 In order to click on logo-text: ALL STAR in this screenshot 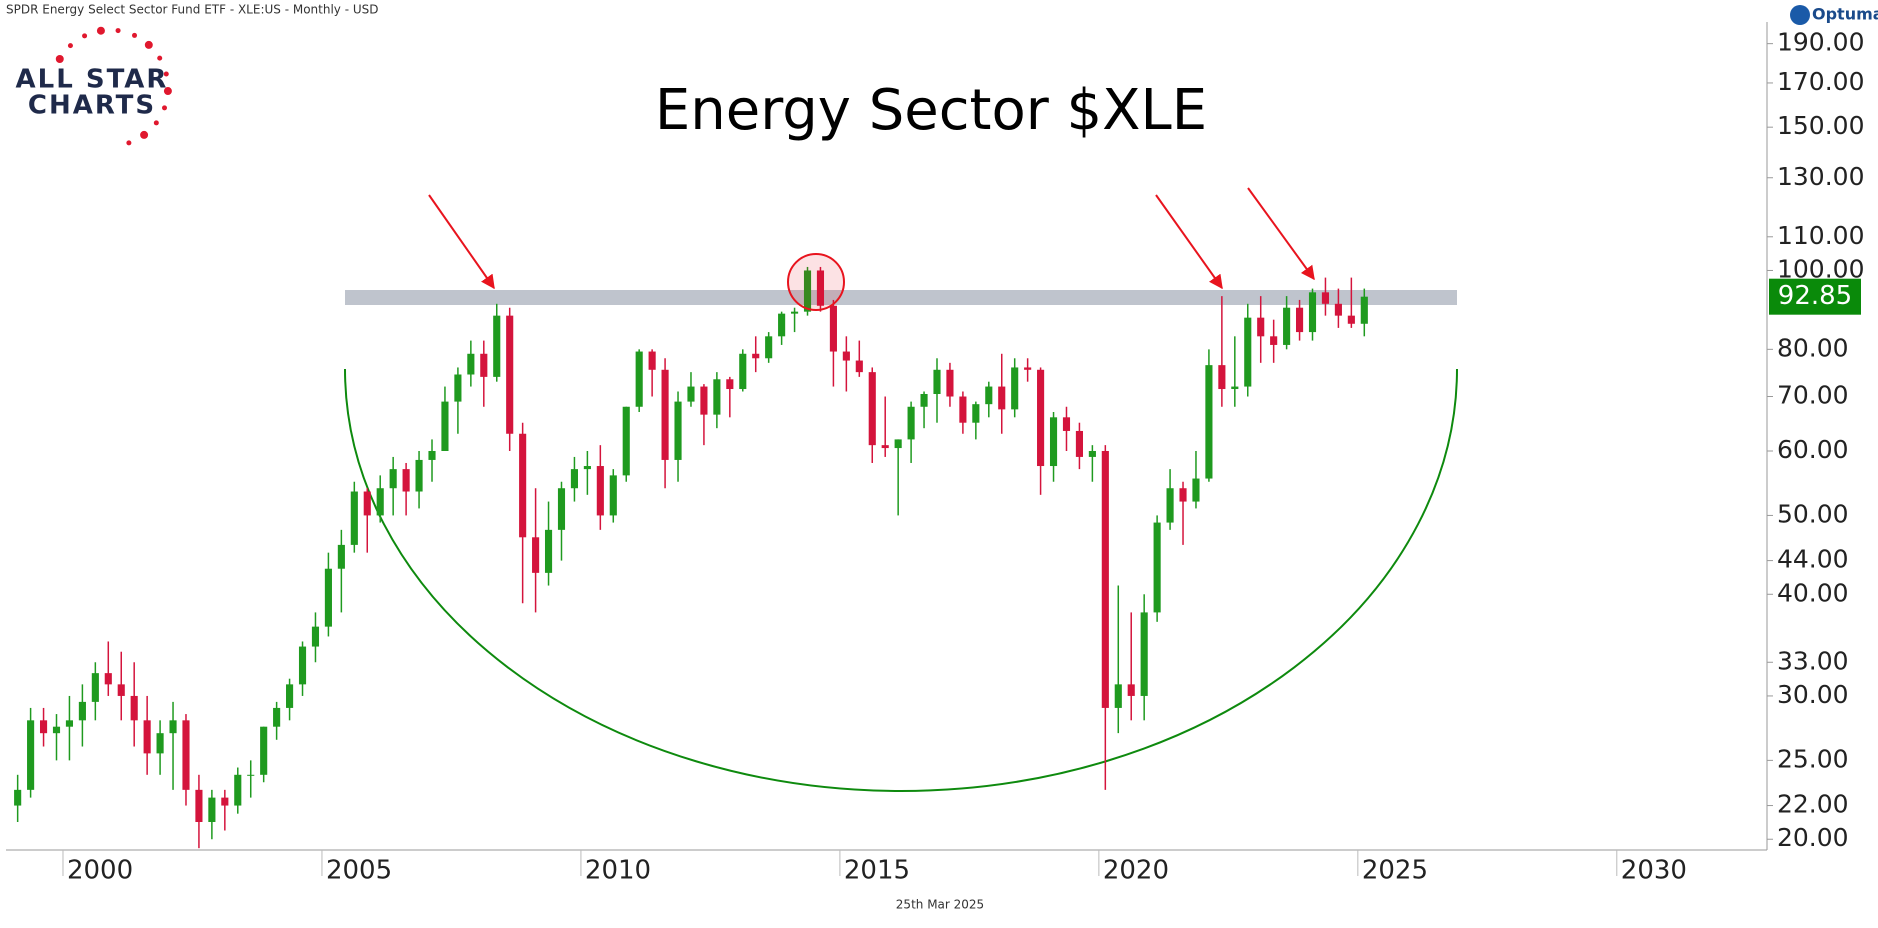, I will do `click(92, 80)`.